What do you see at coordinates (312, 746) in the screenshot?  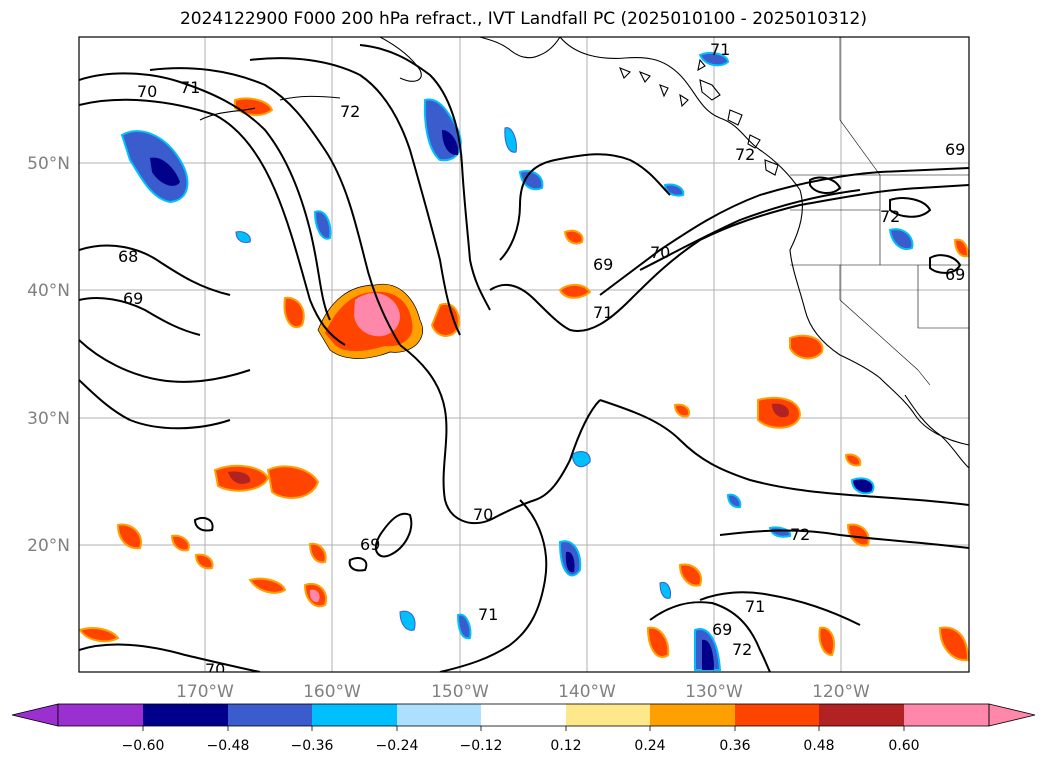 I see `colorbar-tick-label: −0.36` at bounding box center [312, 746].